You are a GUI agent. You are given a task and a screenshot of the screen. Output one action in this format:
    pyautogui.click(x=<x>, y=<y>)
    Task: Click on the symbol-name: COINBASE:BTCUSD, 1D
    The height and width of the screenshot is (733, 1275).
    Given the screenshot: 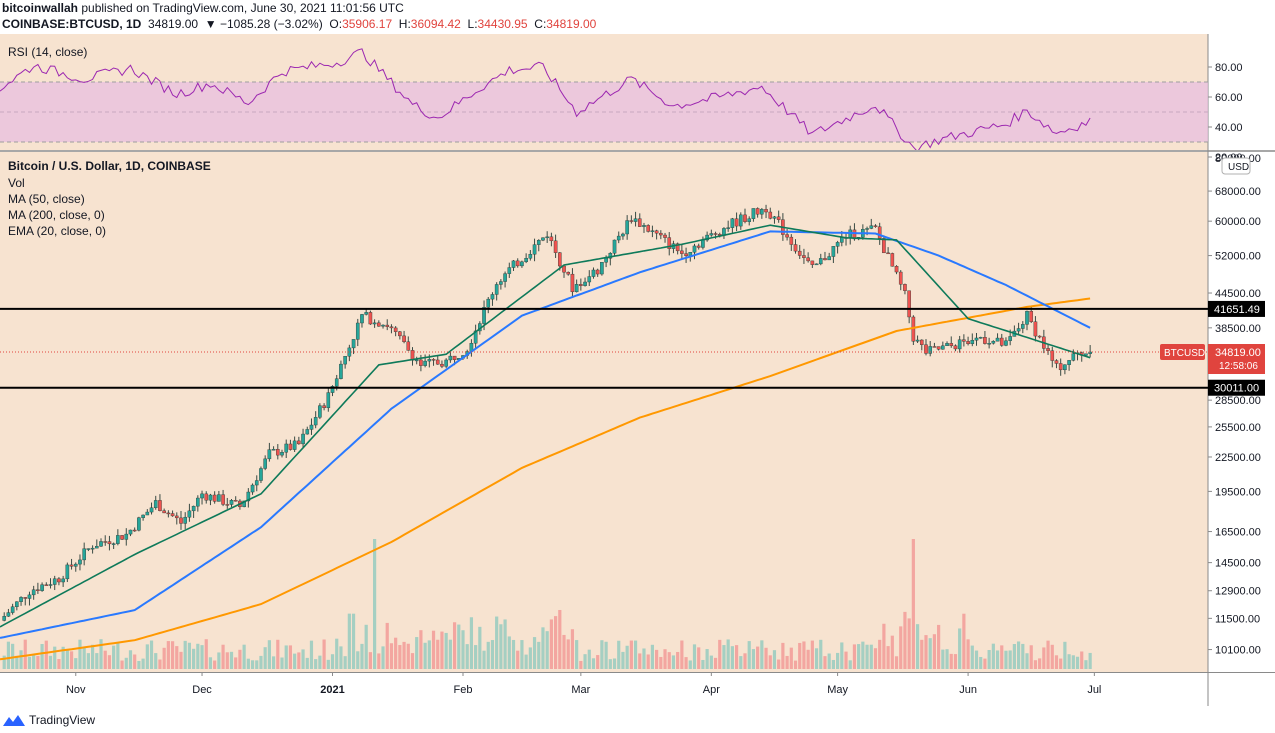 What is the action you would take?
    pyautogui.click(x=72, y=24)
    